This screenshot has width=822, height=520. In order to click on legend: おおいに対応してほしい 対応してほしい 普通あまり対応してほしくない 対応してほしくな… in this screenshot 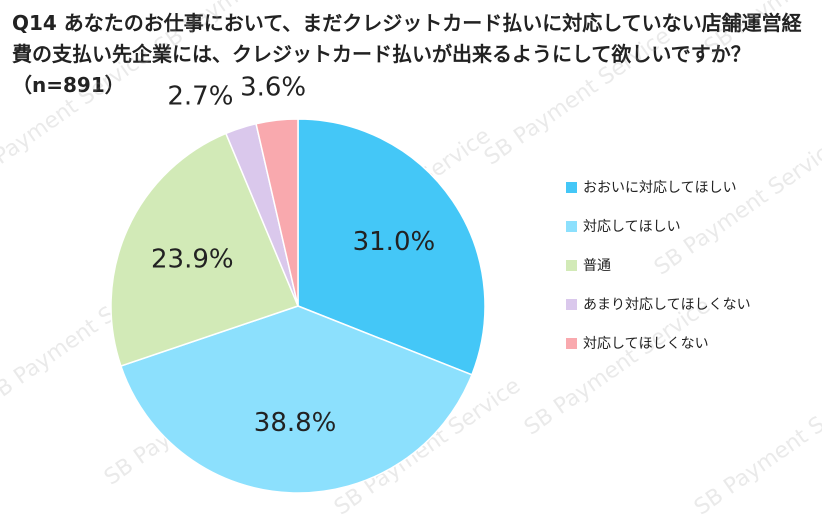, I will do `click(658, 274)`.